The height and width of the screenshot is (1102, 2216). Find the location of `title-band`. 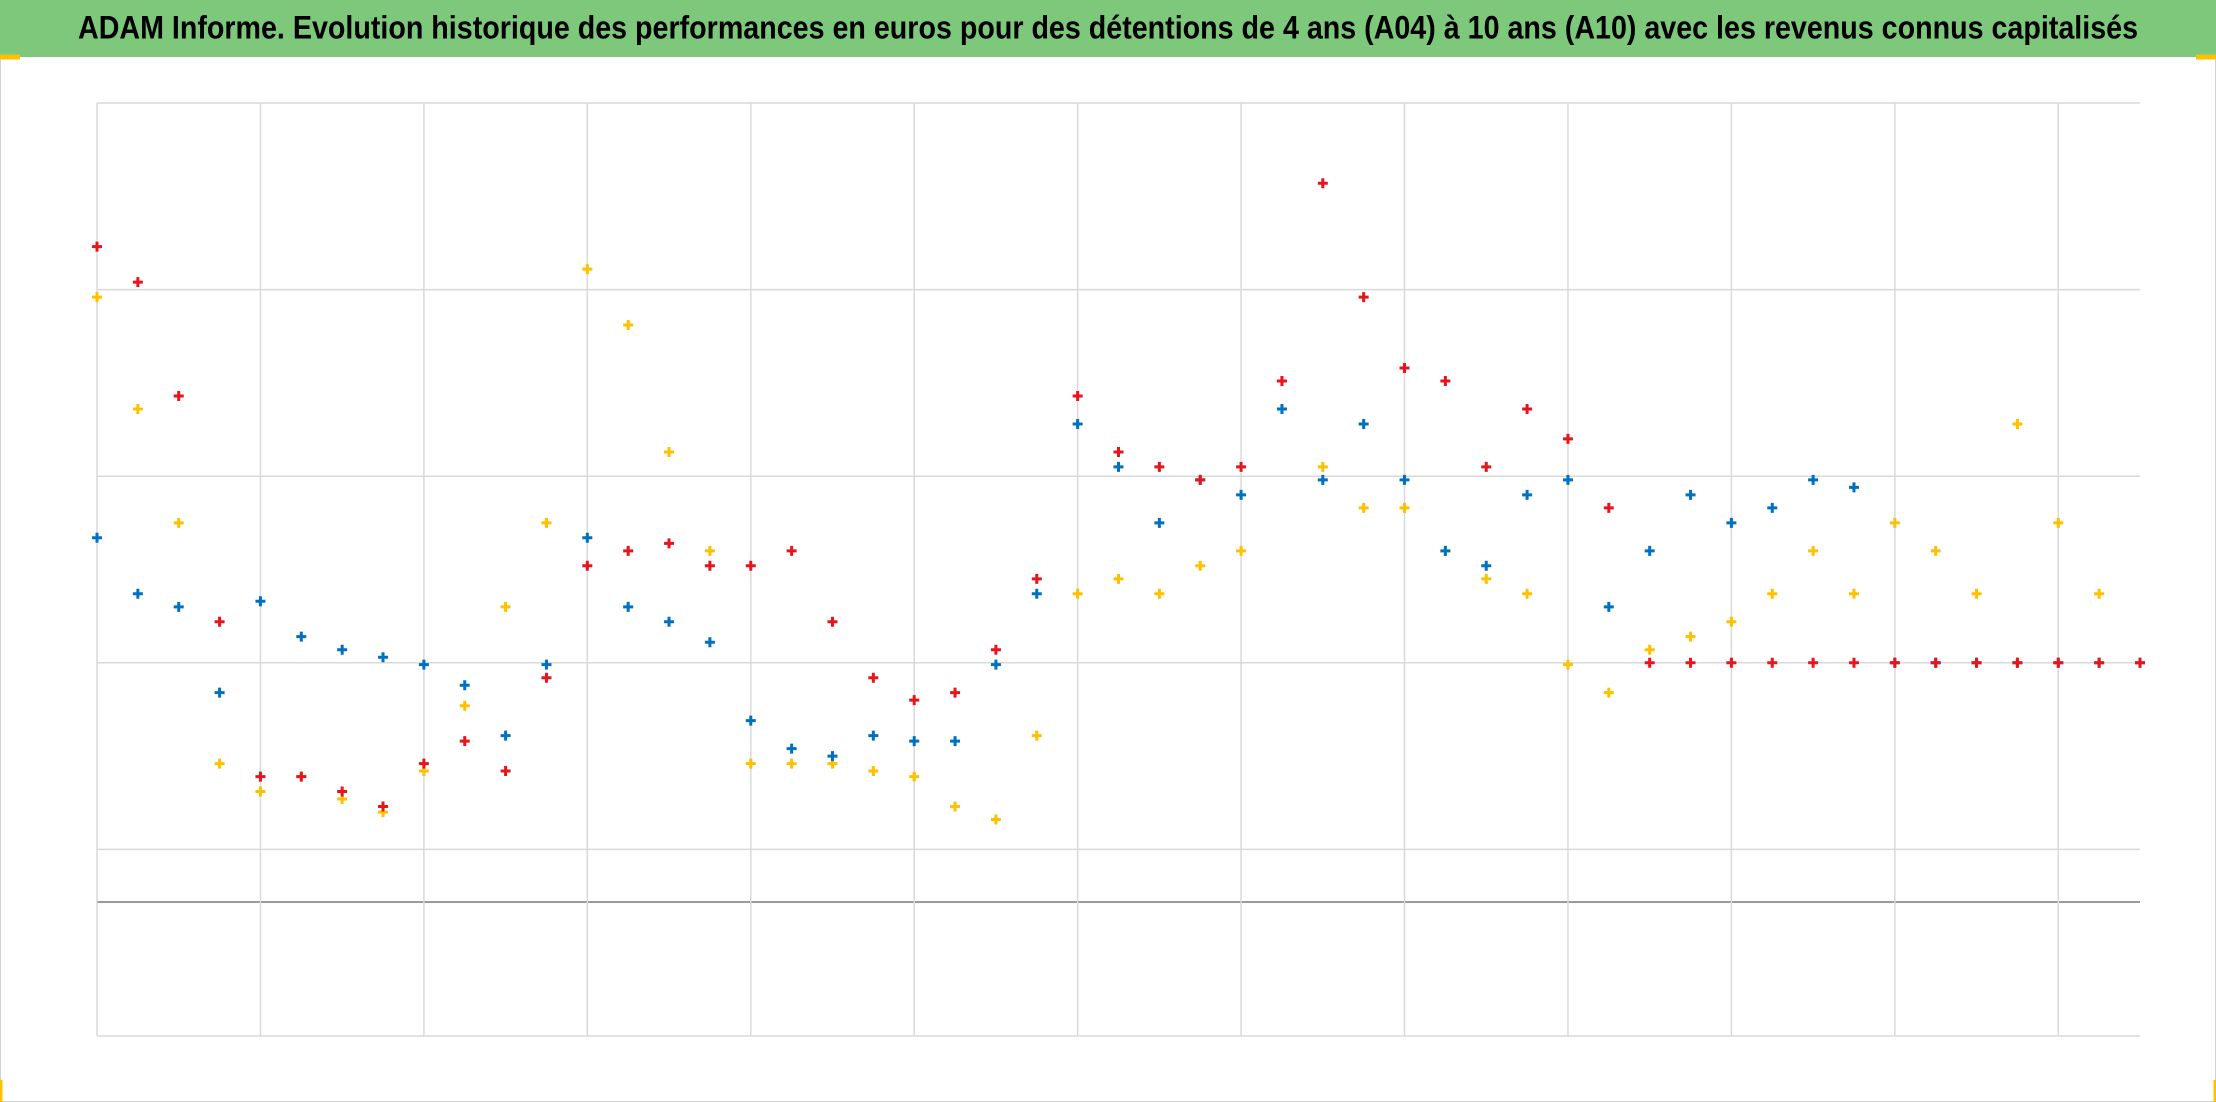

title-band is located at coordinates (1108, 28).